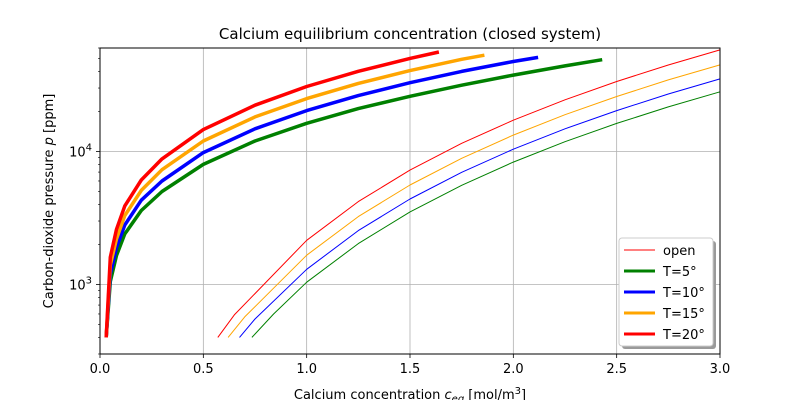 The image size is (800, 400). What do you see at coordinates (89, 147) in the screenshot?
I see `y-tick-label-exponent: 4` at bounding box center [89, 147].